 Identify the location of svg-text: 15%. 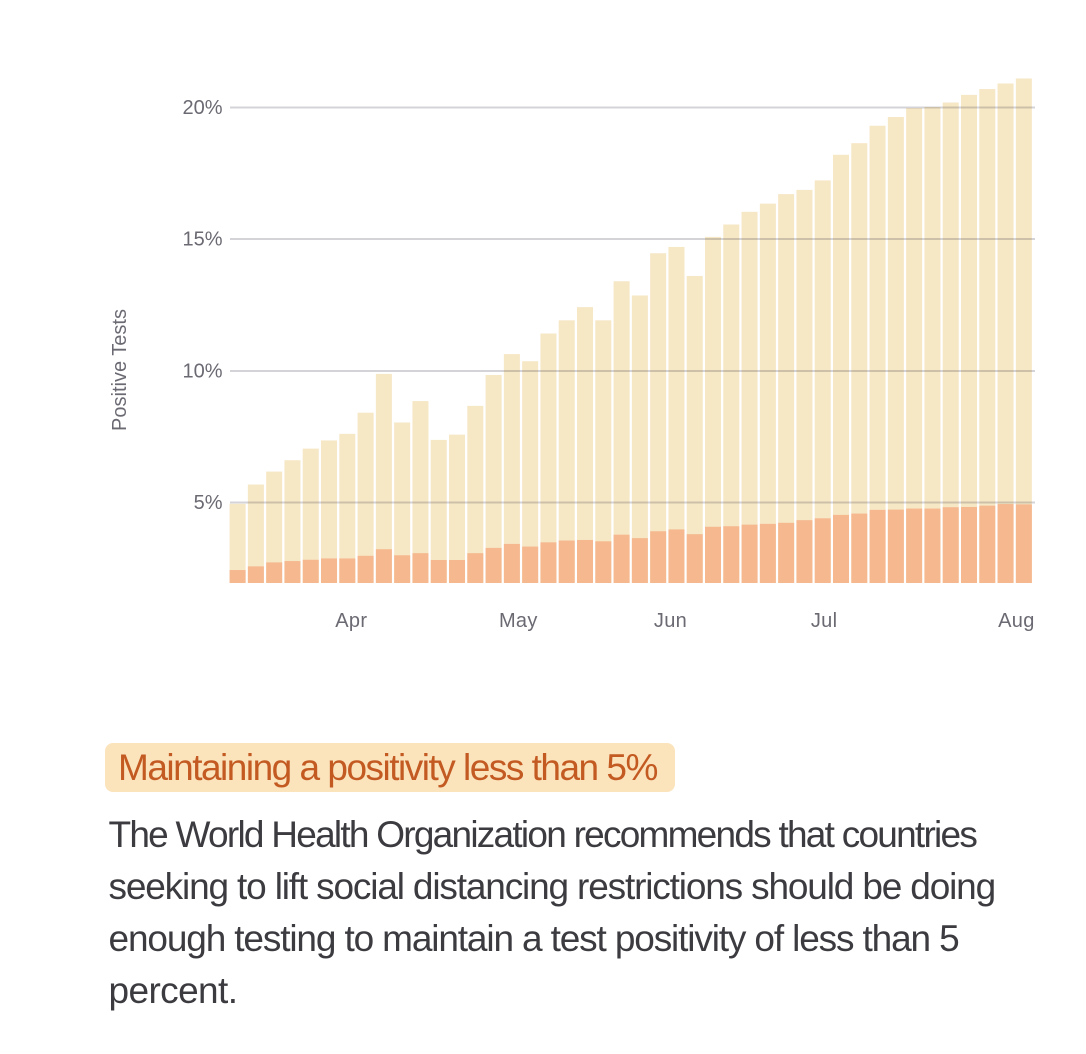
(202, 239).